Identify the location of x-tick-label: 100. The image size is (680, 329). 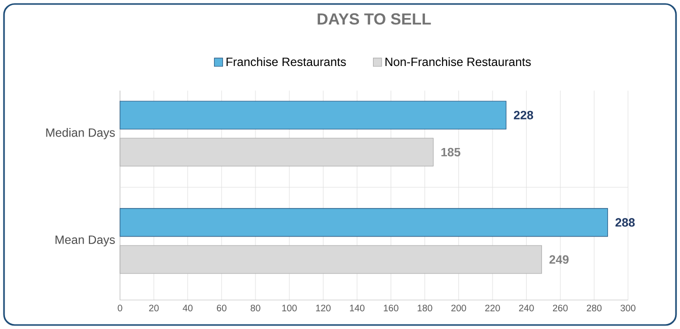
(289, 308).